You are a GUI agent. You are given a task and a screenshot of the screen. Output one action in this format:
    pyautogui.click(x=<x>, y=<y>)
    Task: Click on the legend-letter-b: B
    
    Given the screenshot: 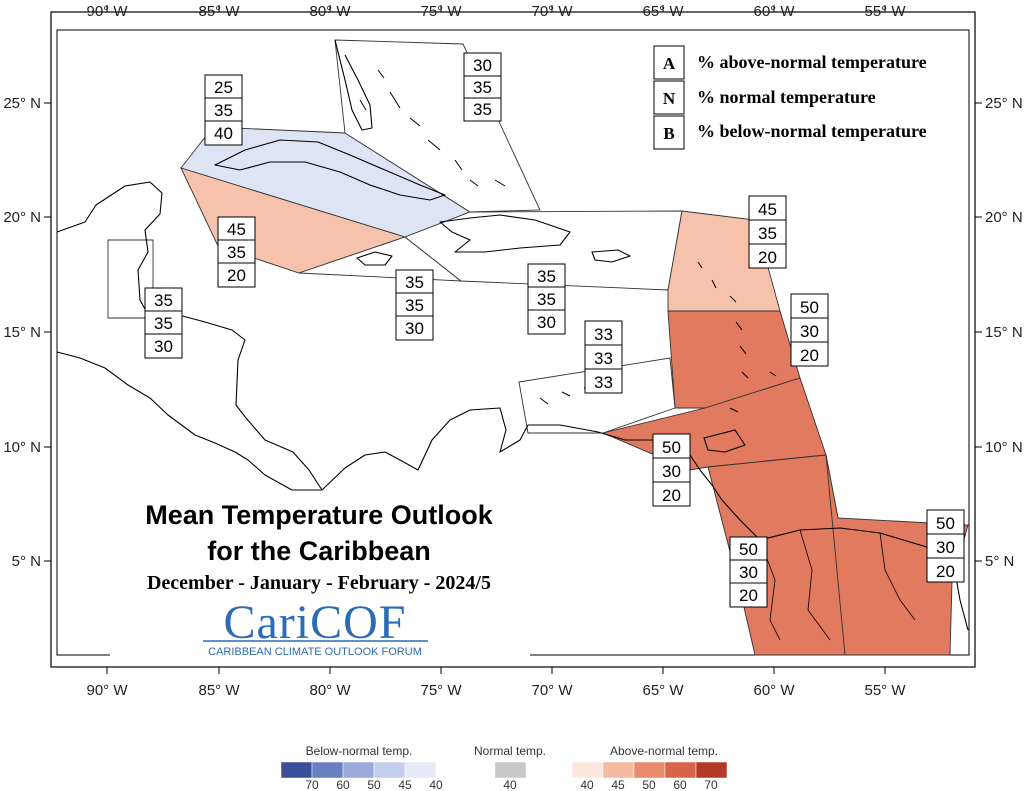 What is the action you would take?
    pyautogui.click(x=668, y=133)
    